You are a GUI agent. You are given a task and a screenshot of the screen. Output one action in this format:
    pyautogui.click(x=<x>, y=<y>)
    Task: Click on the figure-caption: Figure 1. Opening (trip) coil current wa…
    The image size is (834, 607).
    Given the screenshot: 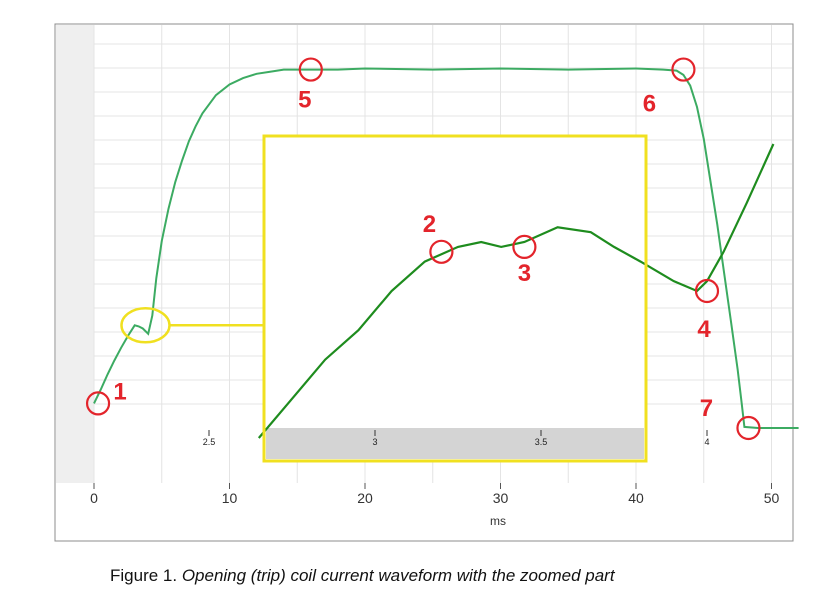 What is the action you would take?
    pyautogui.click(x=362, y=576)
    